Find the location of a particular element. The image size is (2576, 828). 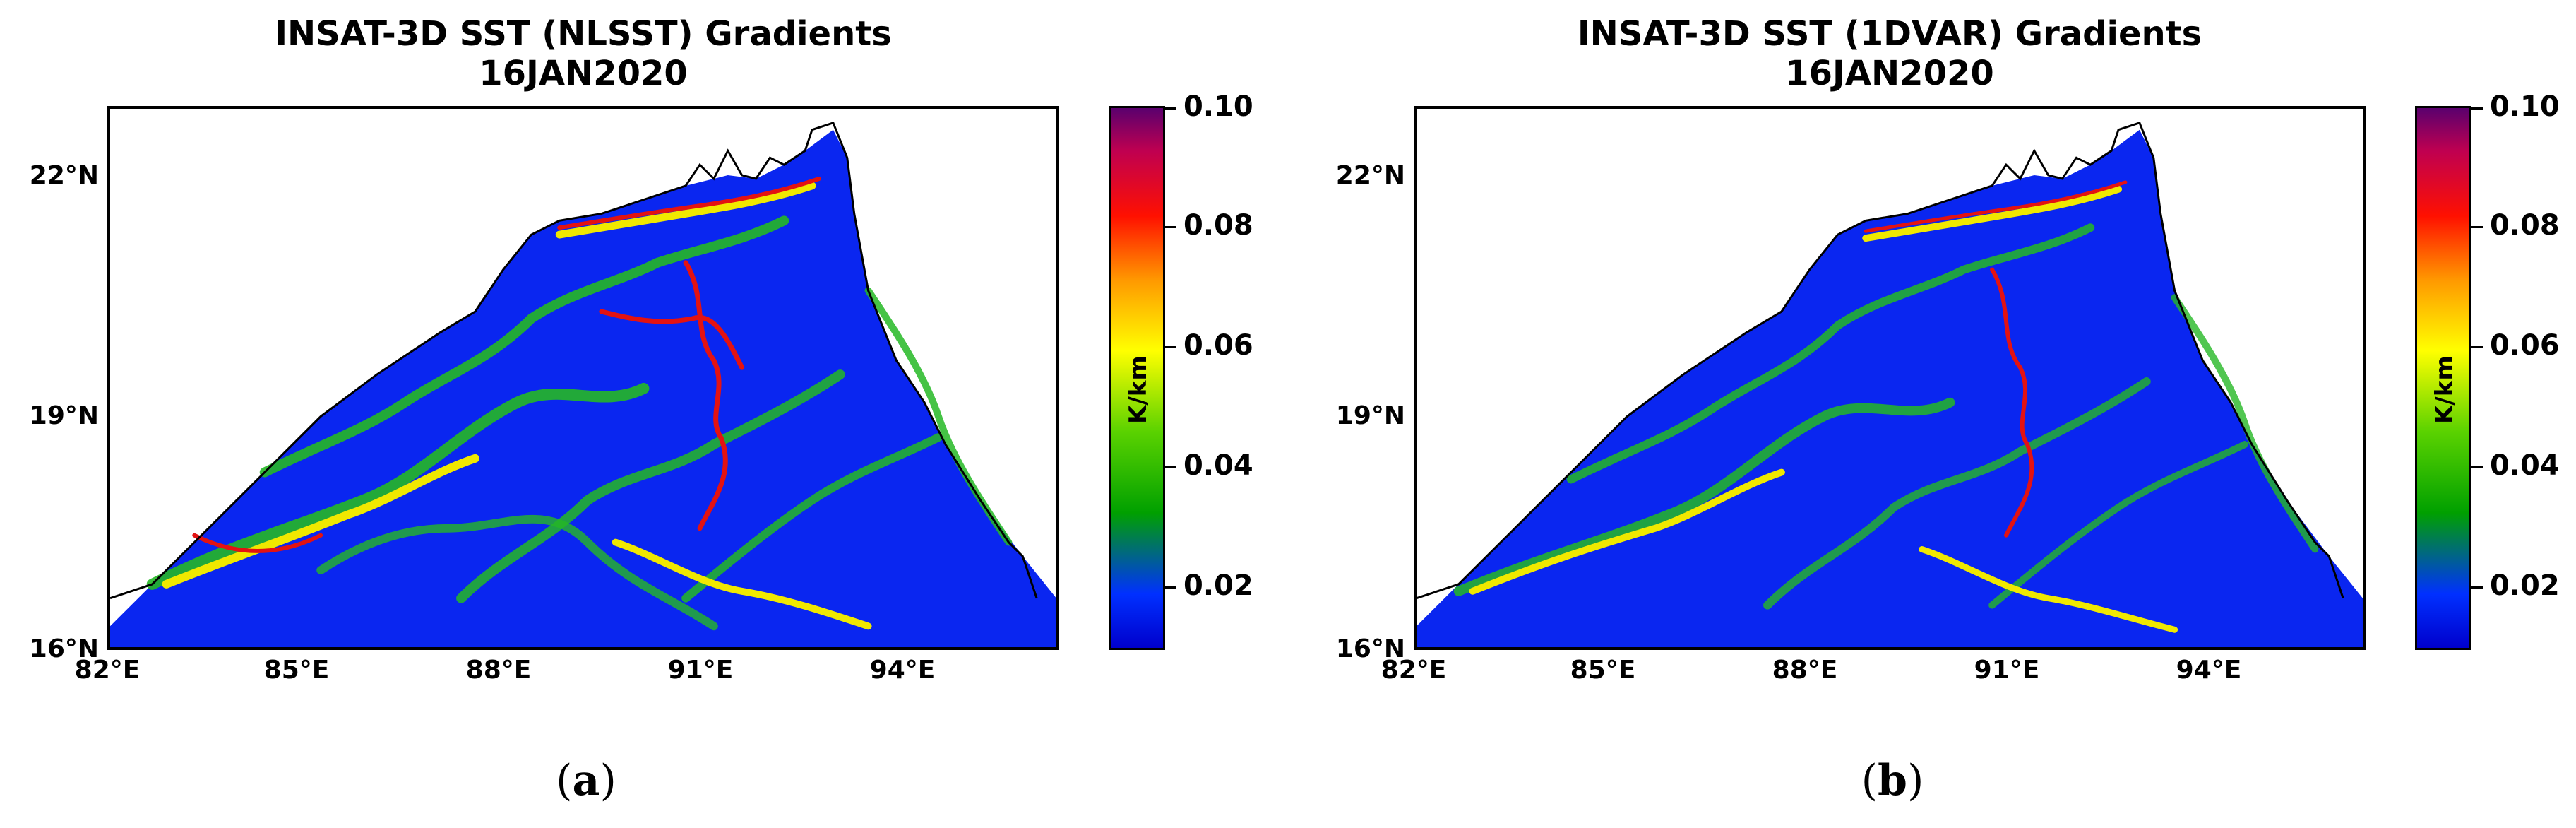

panel-a-colorbar is located at coordinates (1137, 378).